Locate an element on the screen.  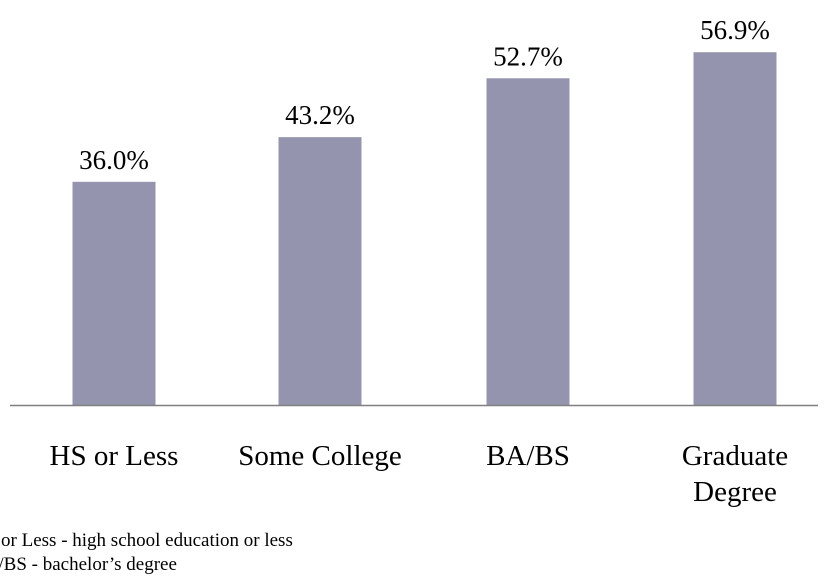
category-label-2: BA/BS is located at coordinates (528, 456).